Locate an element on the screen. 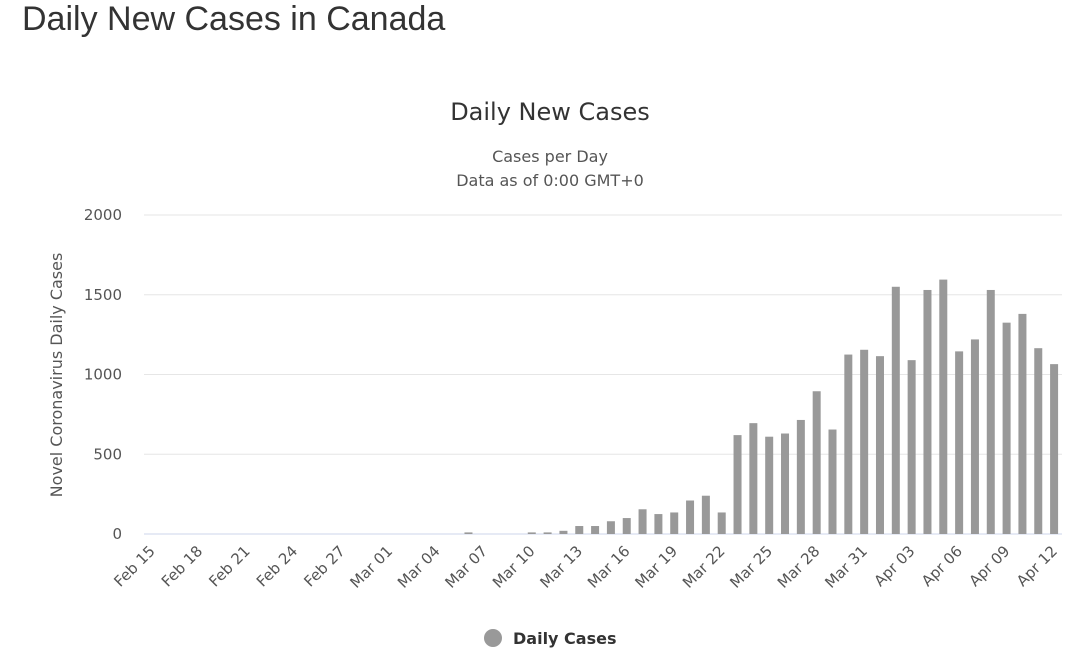 The height and width of the screenshot is (662, 1070). x-tick-label: Apr 06 is located at coordinates (942, 566).